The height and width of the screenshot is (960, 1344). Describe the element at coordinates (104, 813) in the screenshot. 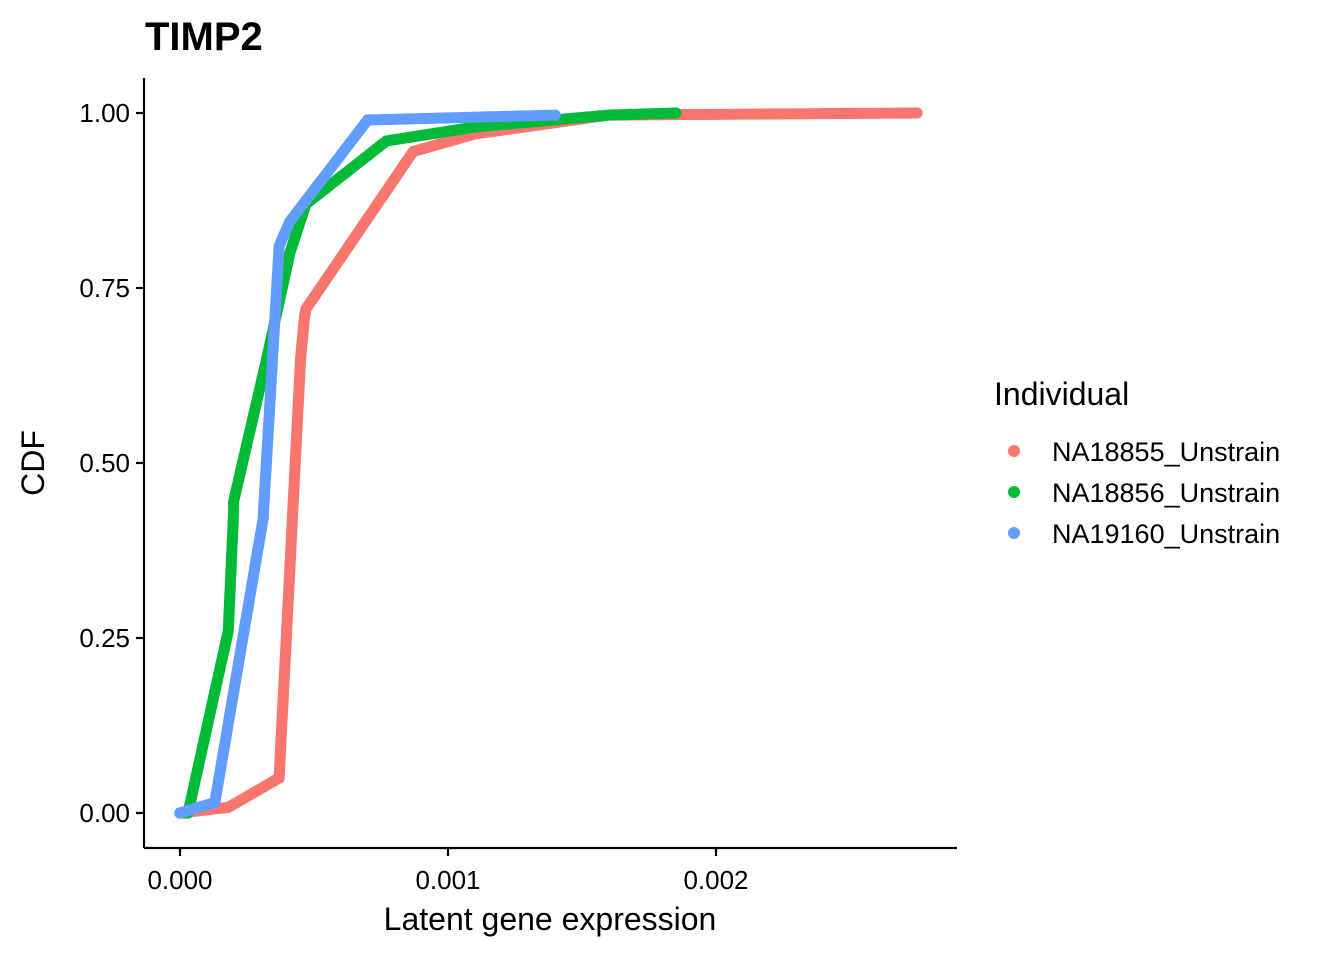

I see `y-tick-label: 0.00` at that location.